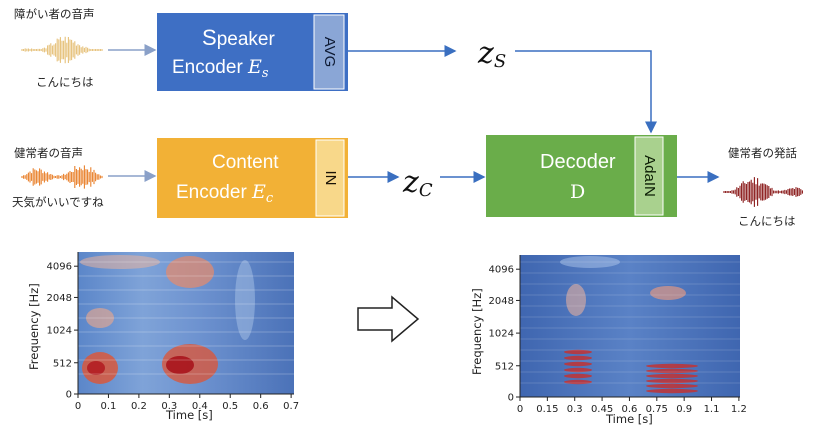  What do you see at coordinates (54, 14) in the screenshot?
I see `disordered-speech-label: 障がい者の音声` at bounding box center [54, 14].